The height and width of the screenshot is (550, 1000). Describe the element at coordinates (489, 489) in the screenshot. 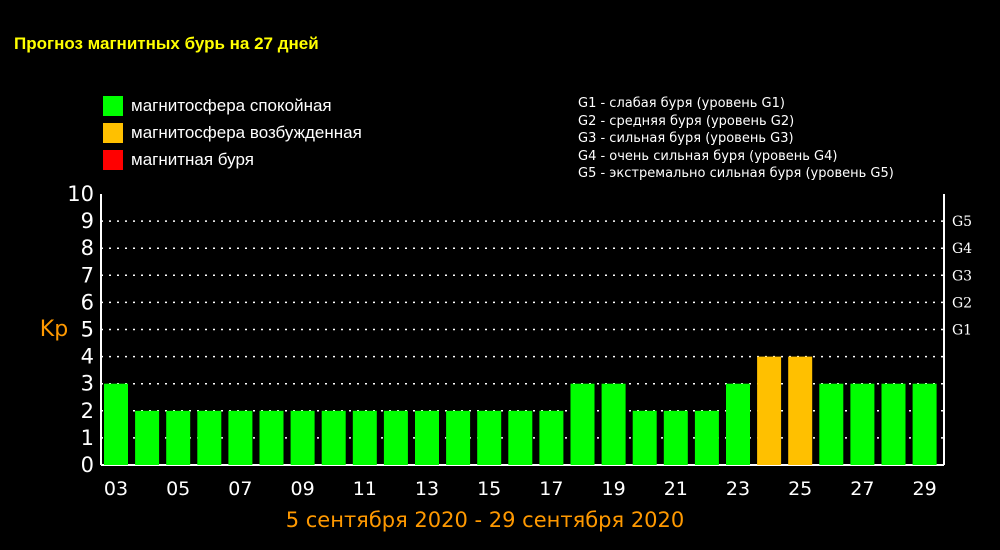

I see `x-tick-label: 15` at that location.